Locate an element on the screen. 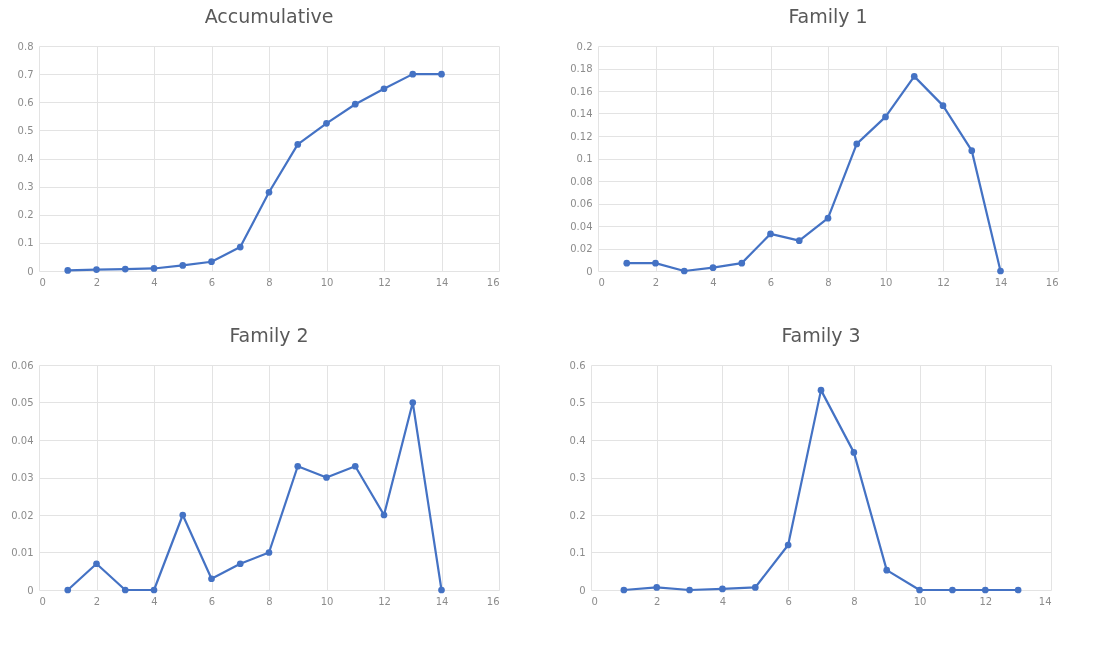  chart-title: Family 2 is located at coordinates (269, 335).